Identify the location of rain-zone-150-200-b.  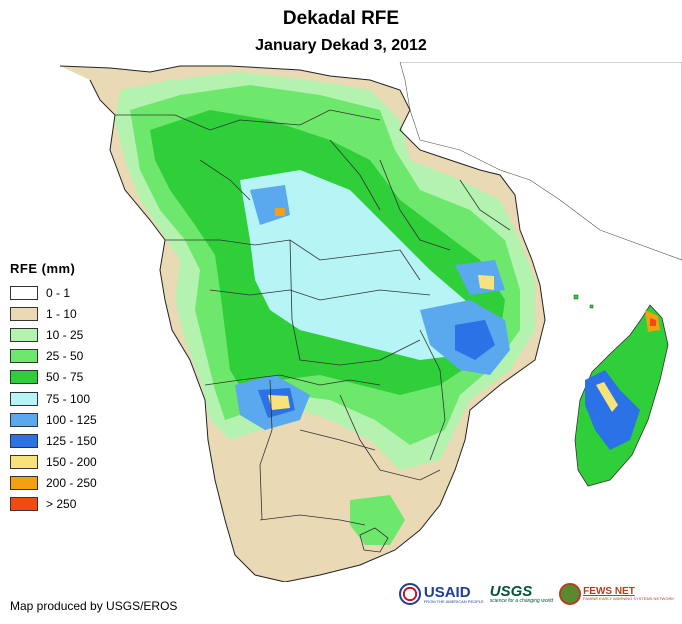
(486, 282).